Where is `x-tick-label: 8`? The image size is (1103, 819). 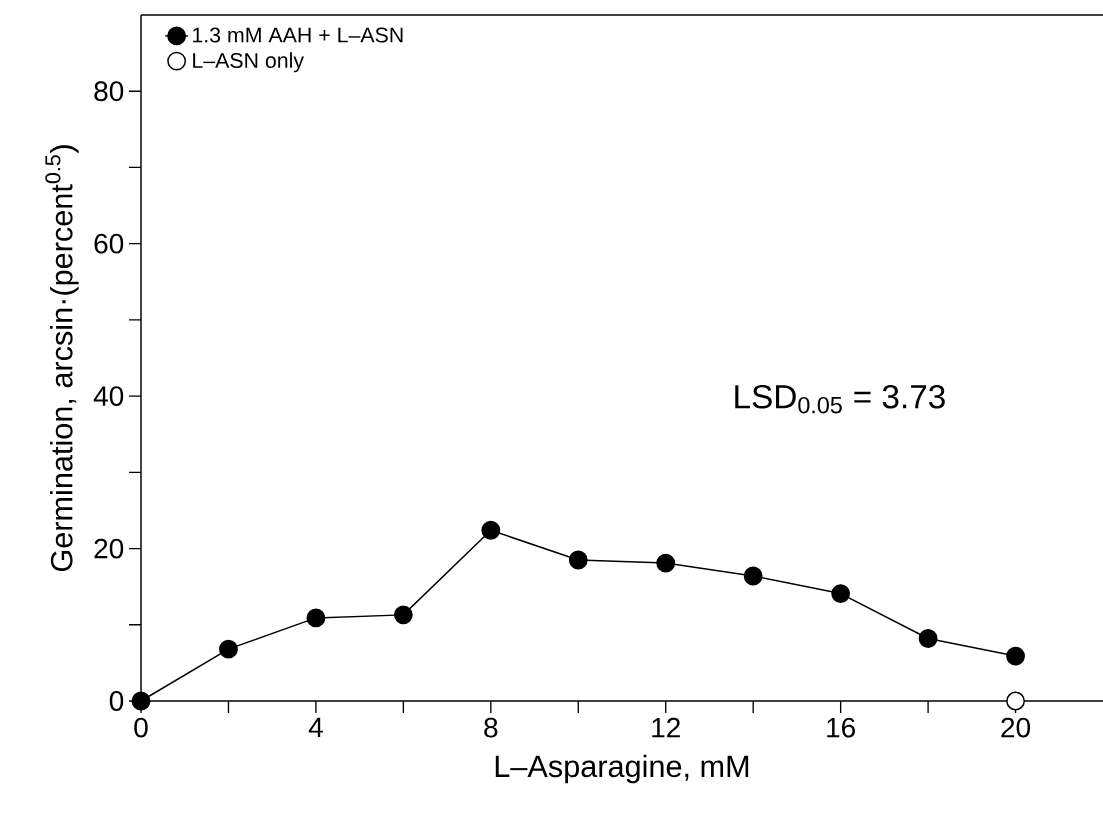
x-tick-label: 8 is located at coordinates (491, 727).